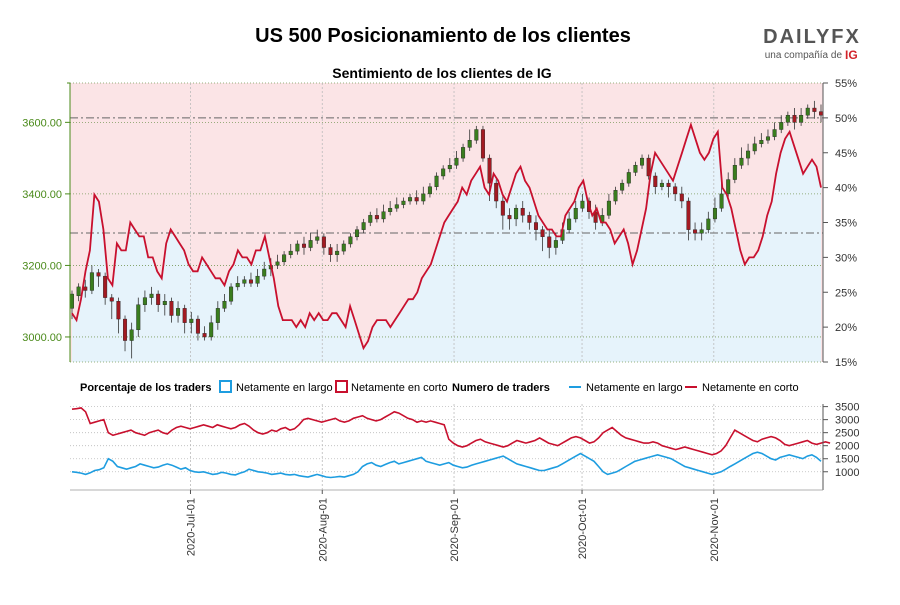  What do you see at coordinates (451, 431) in the screenshot?
I see `traders-short-line` at bounding box center [451, 431].